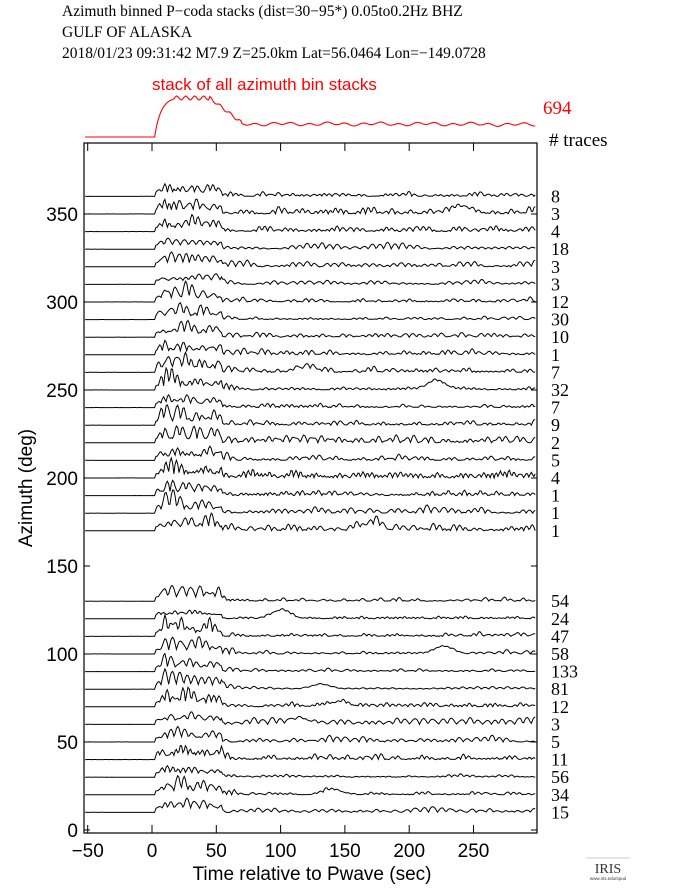 Image resolution: width=695 pixels, height=896 pixels. I want to click on trace-count-label: 10, so click(560, 337).